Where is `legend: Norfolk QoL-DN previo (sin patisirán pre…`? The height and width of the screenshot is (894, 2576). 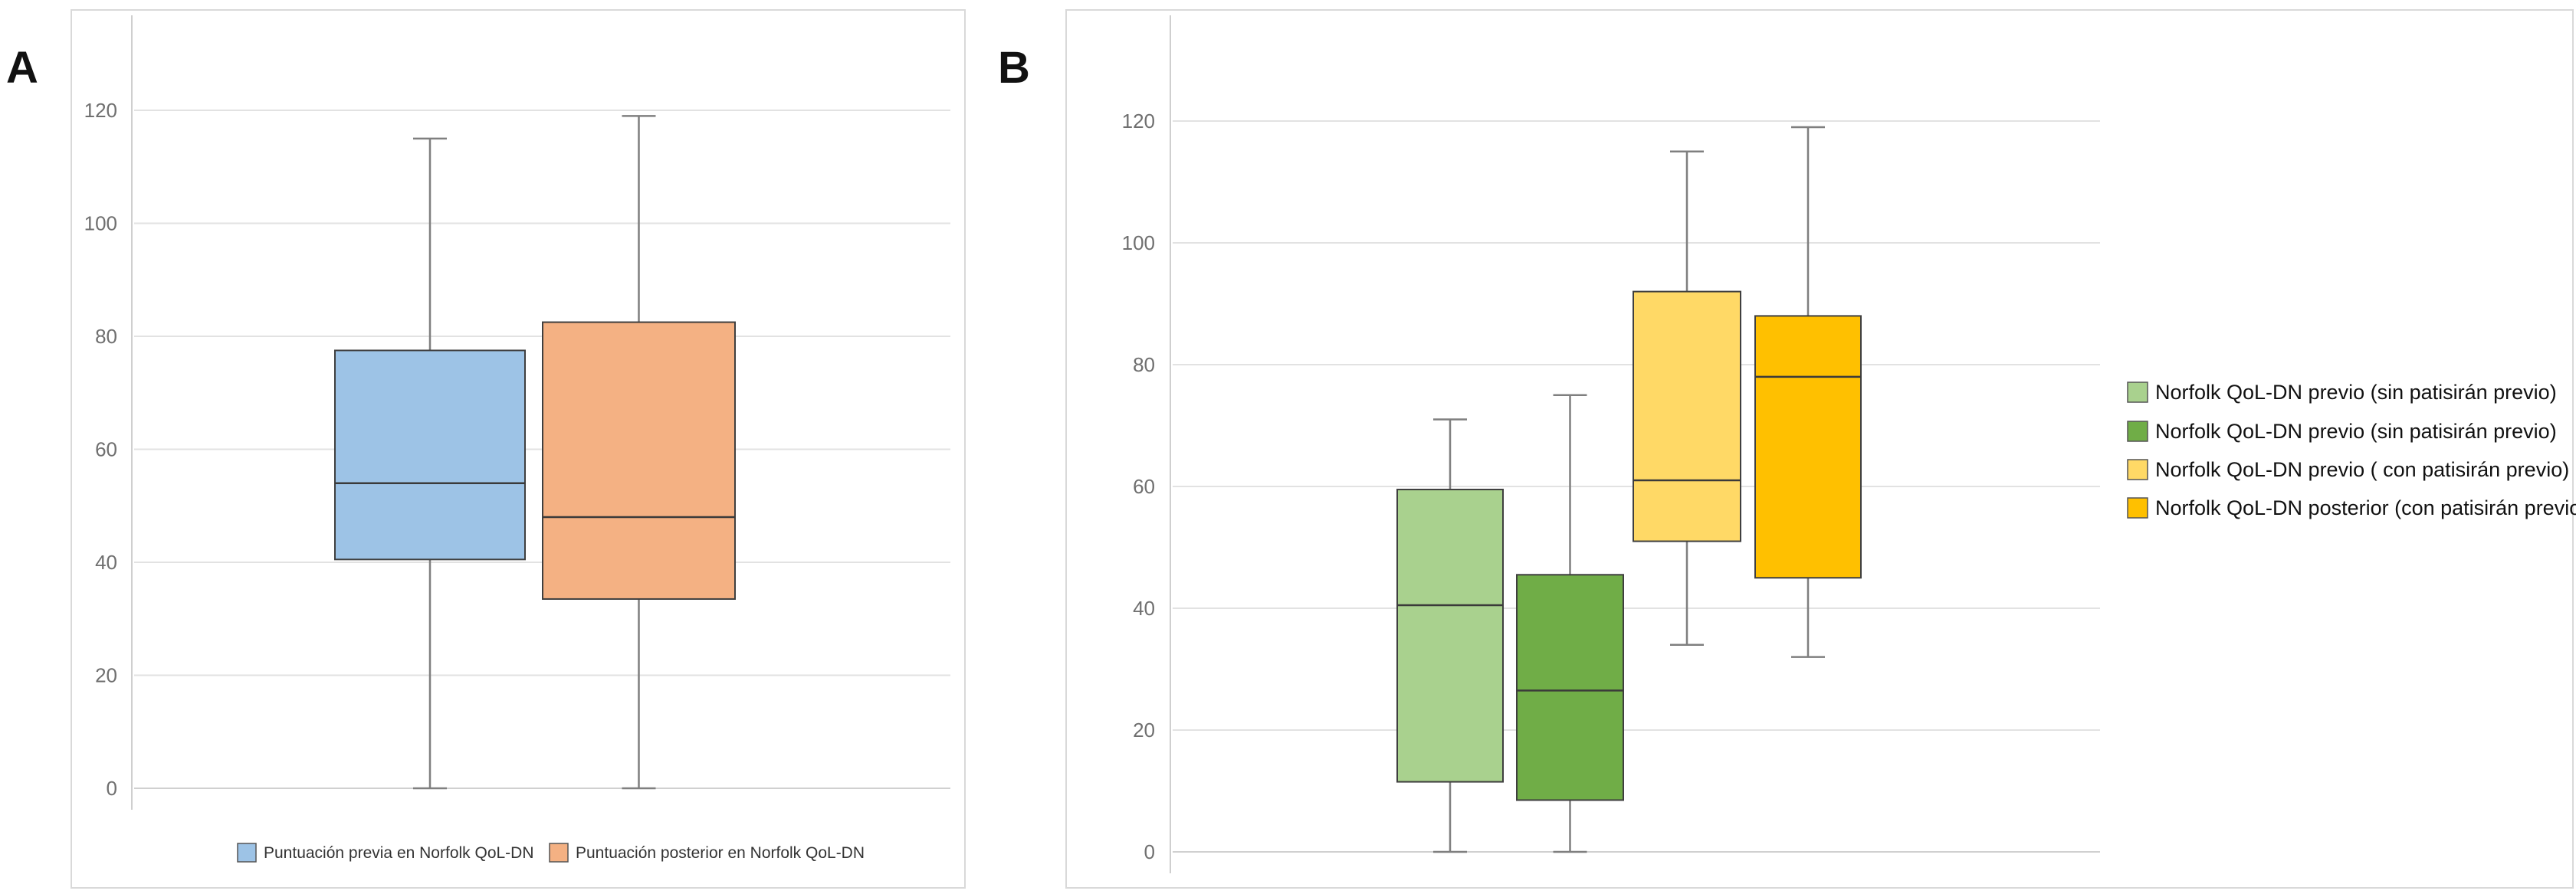
legend: Norfolk QoL-DN previo (sin patisirán pre… is located at coordinates (2351, 450).